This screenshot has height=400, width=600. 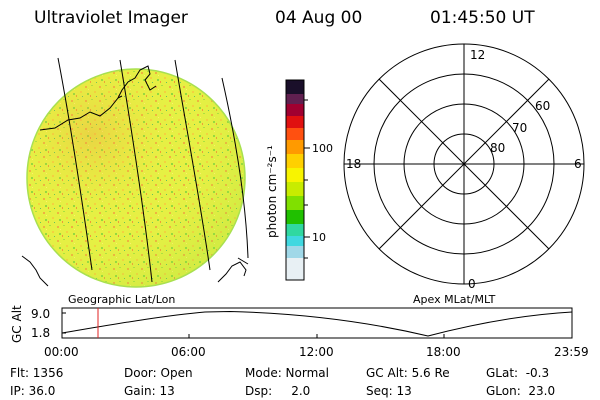 I want to click on info-glon: GLon: 23.0, so click(x=521, y=391).